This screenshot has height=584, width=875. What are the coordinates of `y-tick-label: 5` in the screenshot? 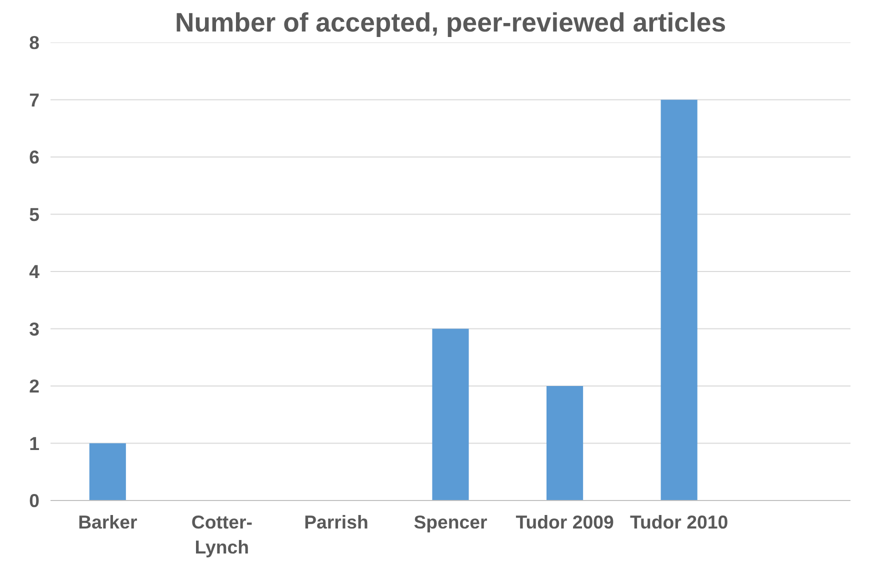 It's located at (34, 214).